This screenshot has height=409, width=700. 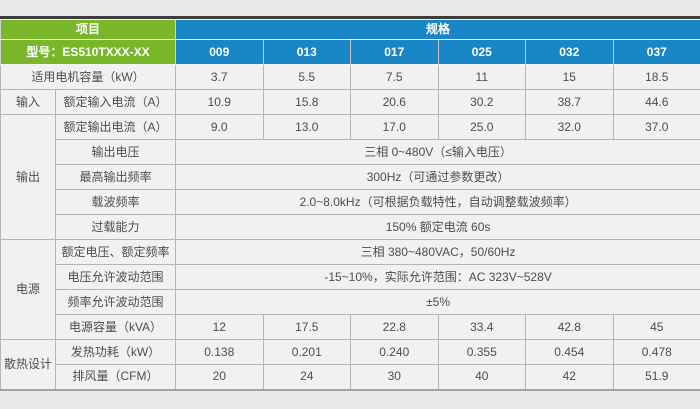 What do you see at coordinates (438, 252) in the screenshot?
I see `merged-value-cell: 三相 380~480VAC，50/60Hz` at bounding box center [438, 252].